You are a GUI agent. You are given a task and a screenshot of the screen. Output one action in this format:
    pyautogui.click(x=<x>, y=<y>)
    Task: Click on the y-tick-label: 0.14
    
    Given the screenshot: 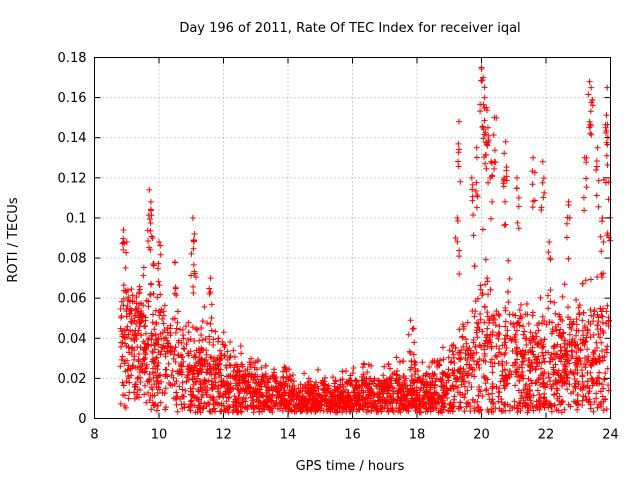 What is the action you would take?
    pyautogui.click(x=72, y=138)
    